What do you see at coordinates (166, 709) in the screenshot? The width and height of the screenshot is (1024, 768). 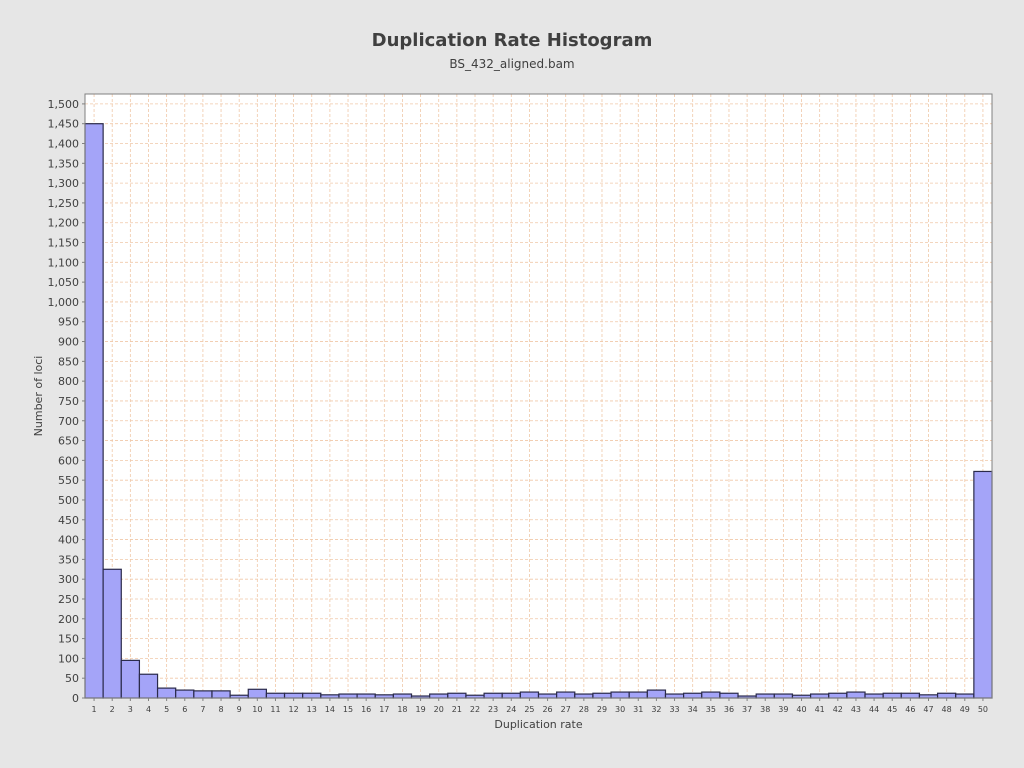 I see `x-tick-label: 5` at bounding box center [166, 709].